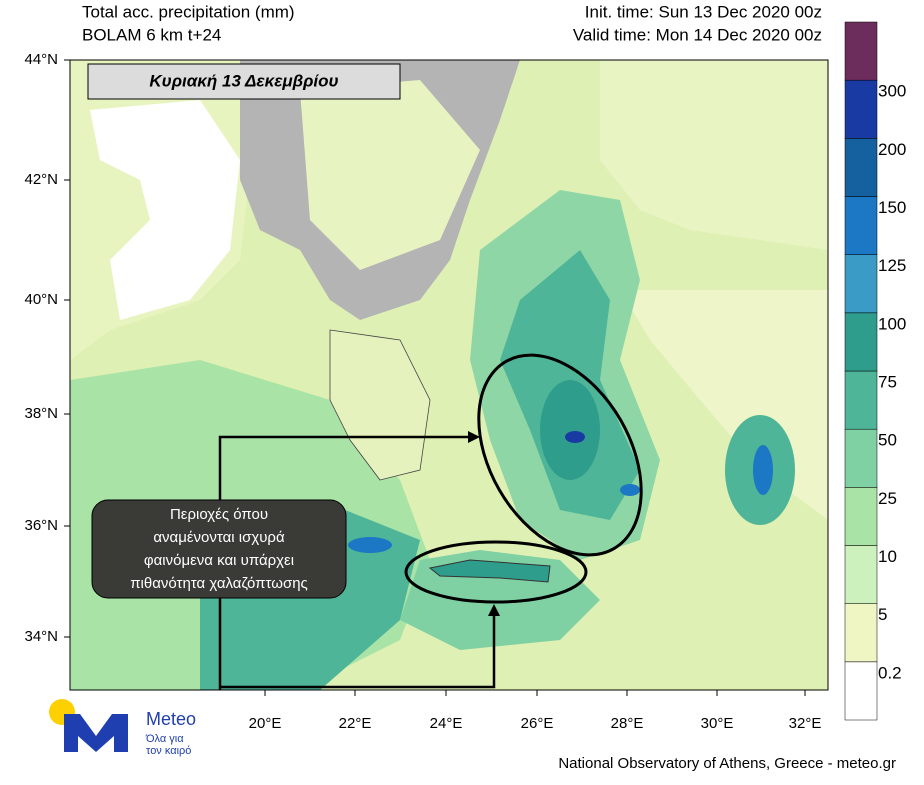  I want to click on latitude-label: 36°N, so click(41, 525).